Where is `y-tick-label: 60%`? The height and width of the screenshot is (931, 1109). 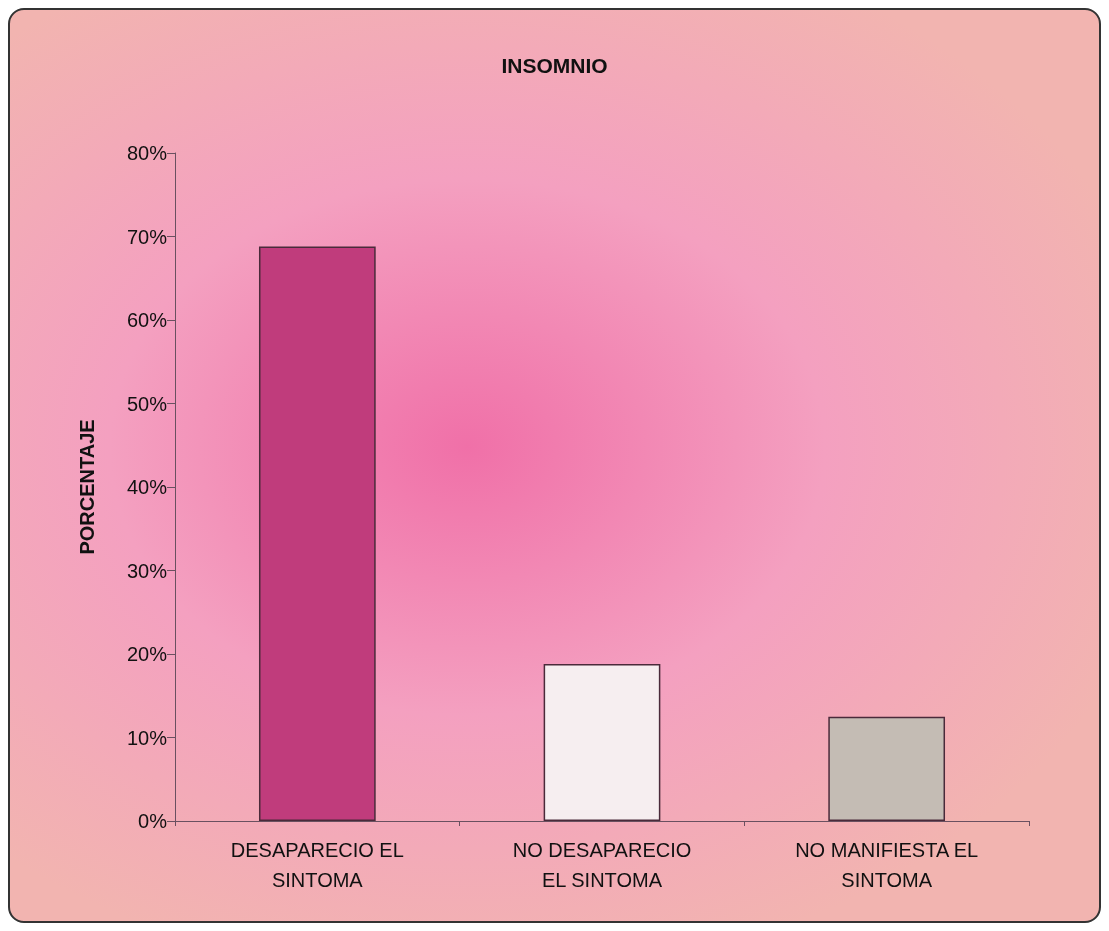
y-tick-label: 60% is located at coordinates (147, 320).